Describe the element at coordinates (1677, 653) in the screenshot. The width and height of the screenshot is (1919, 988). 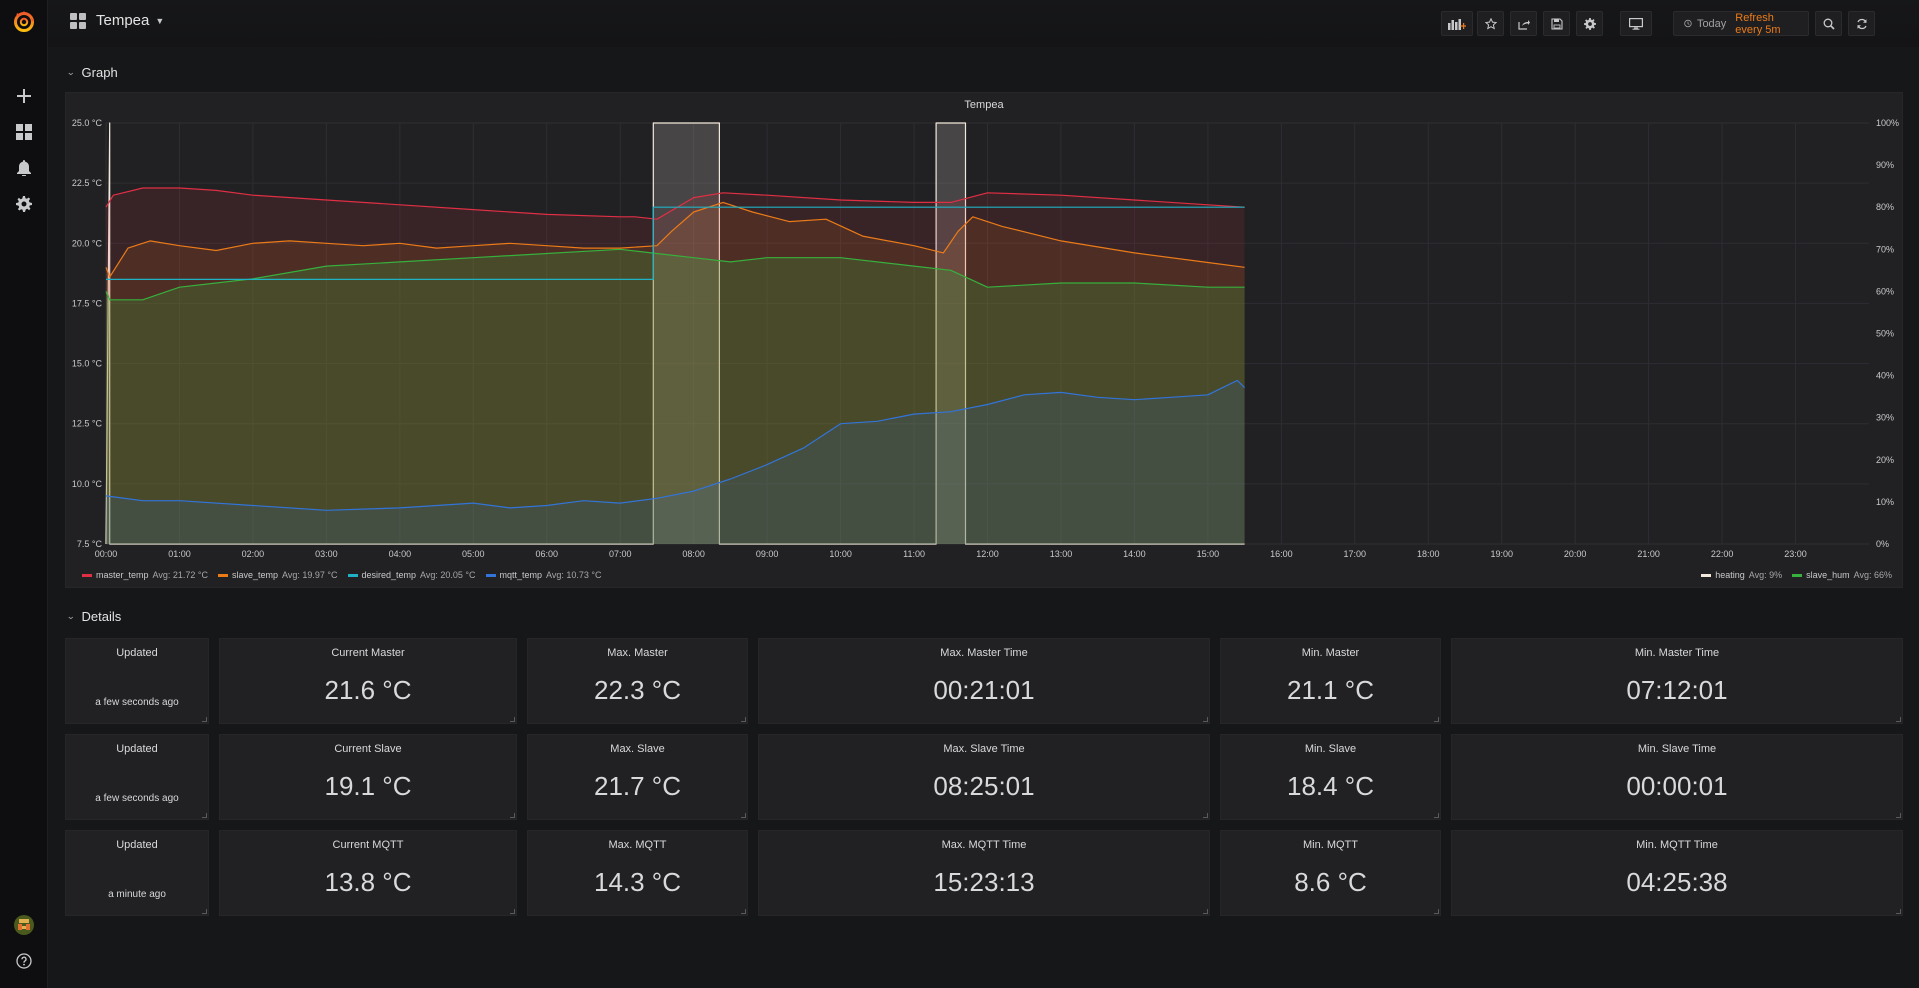
I see `stat-panel-title: Min. Master Time` at that location.